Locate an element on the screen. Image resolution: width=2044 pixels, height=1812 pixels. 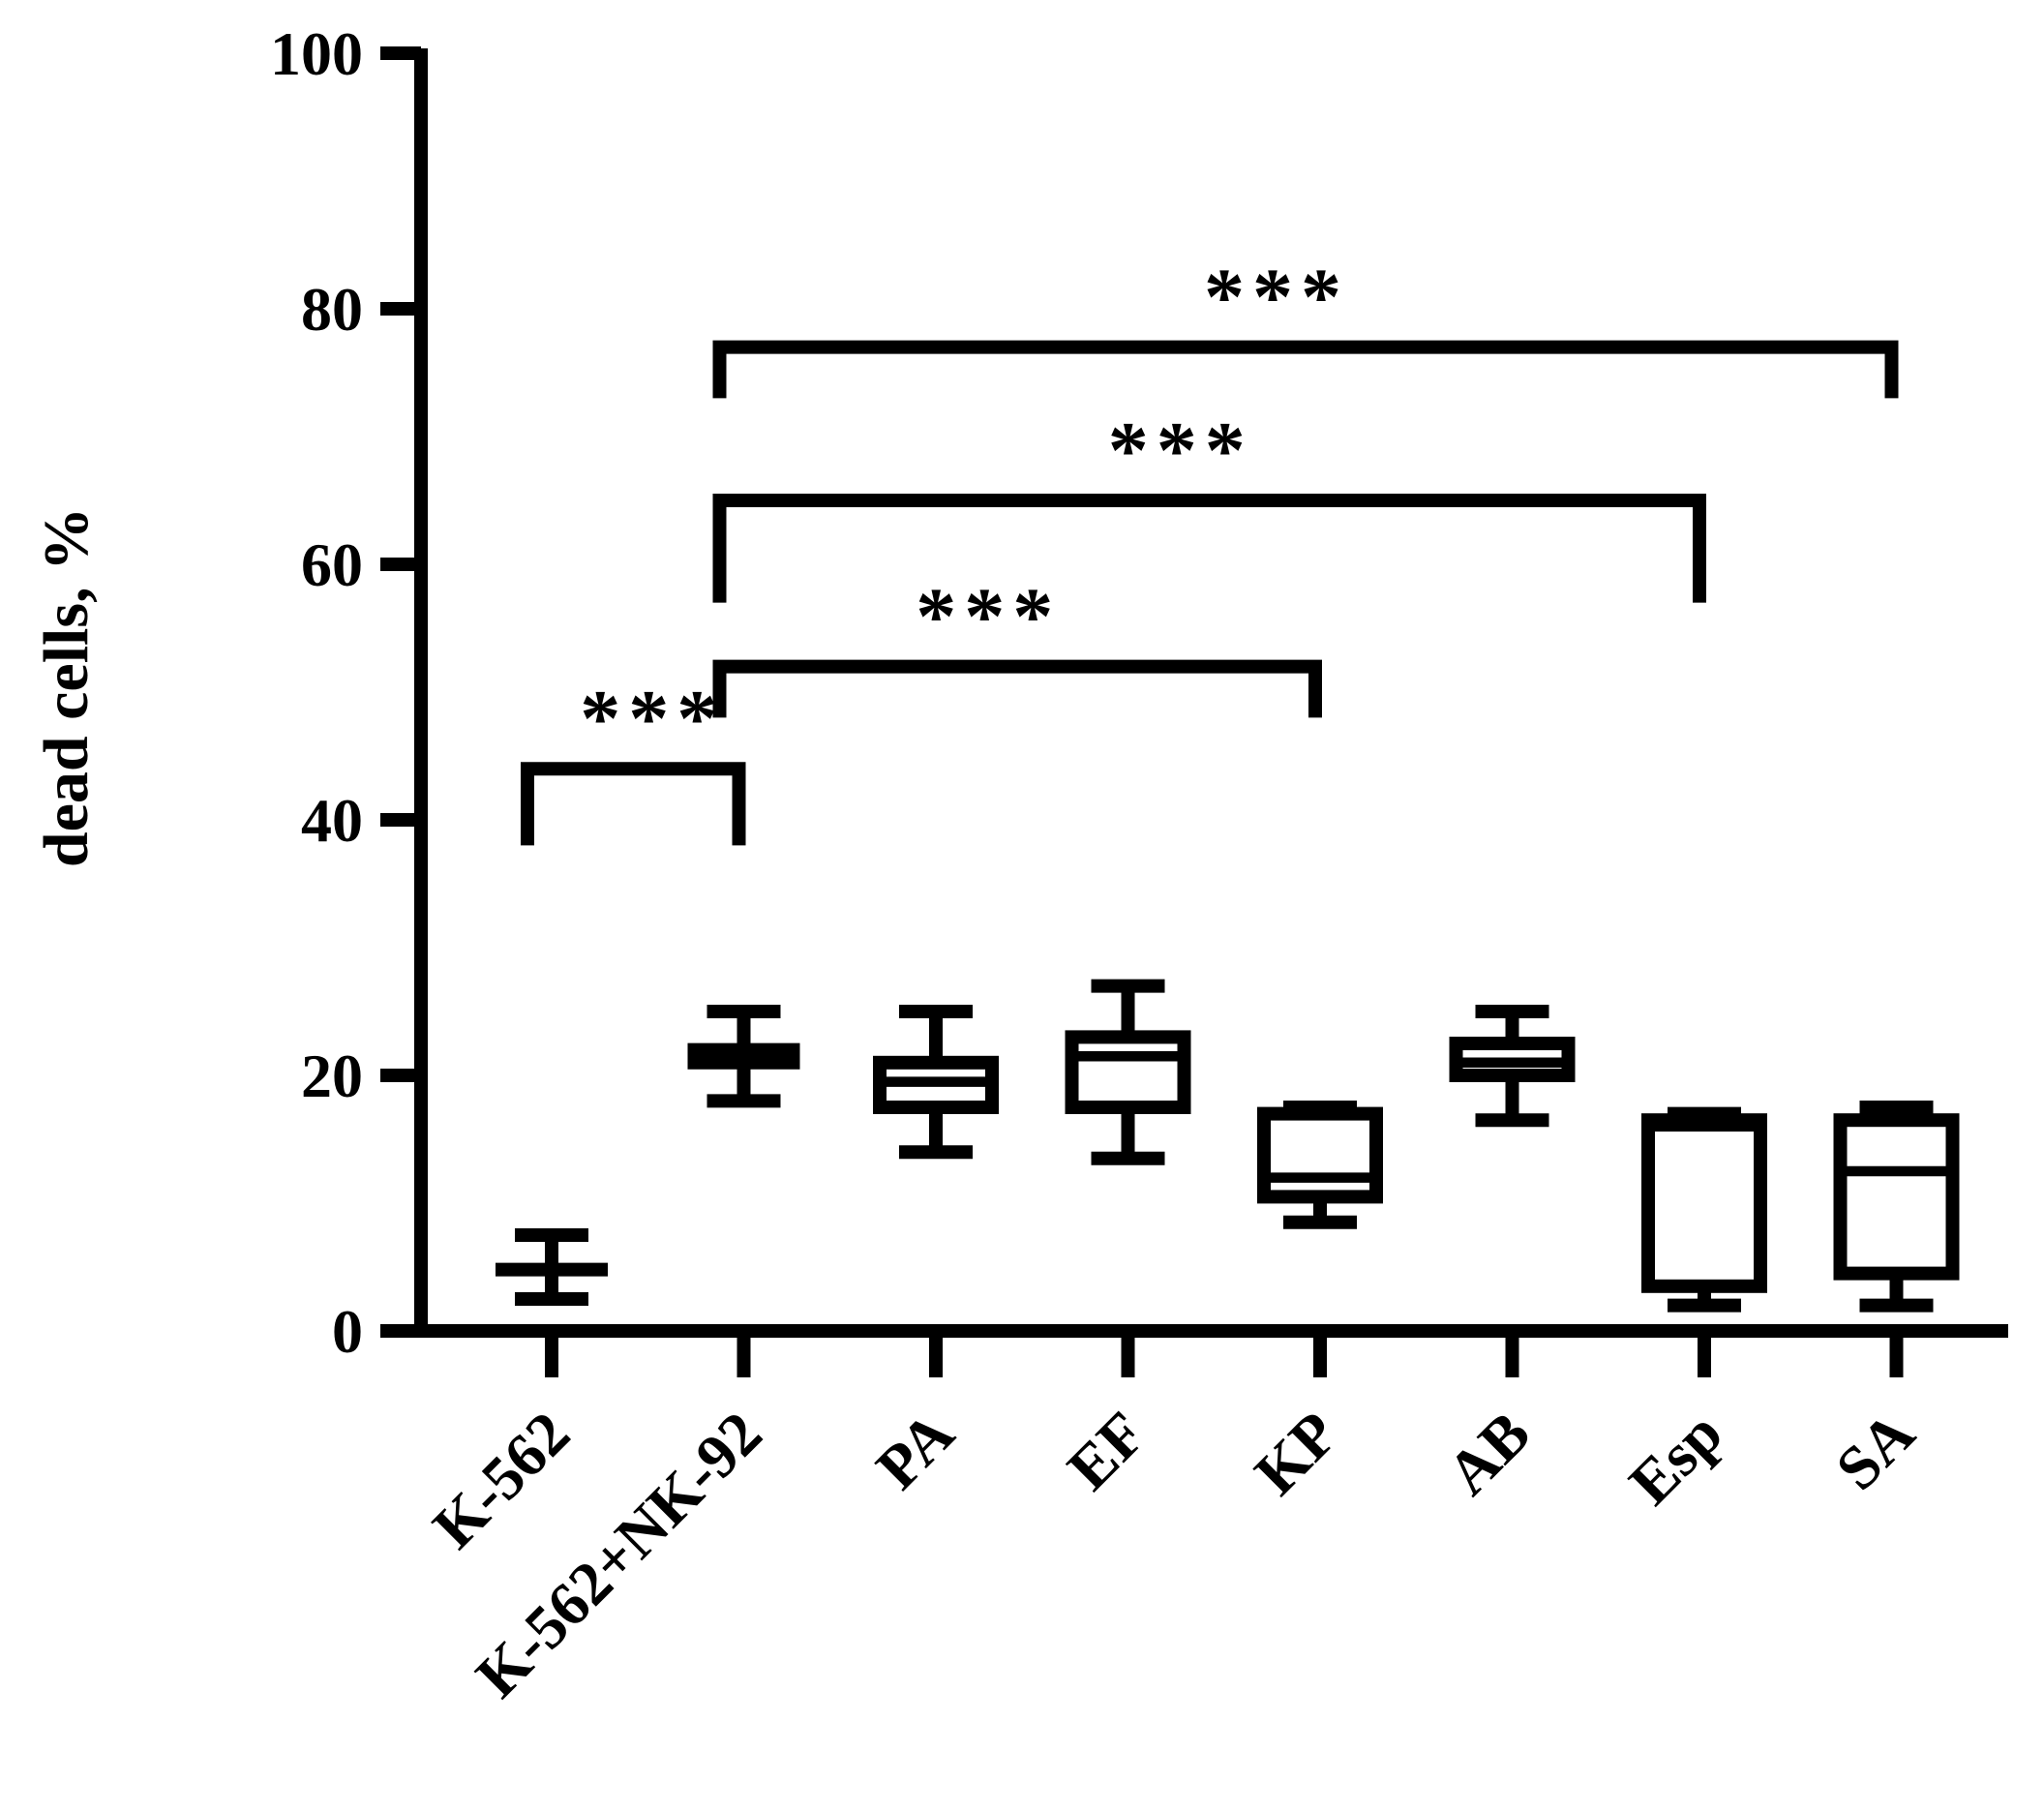
box-esp is located at coordinates (1704, 1209).